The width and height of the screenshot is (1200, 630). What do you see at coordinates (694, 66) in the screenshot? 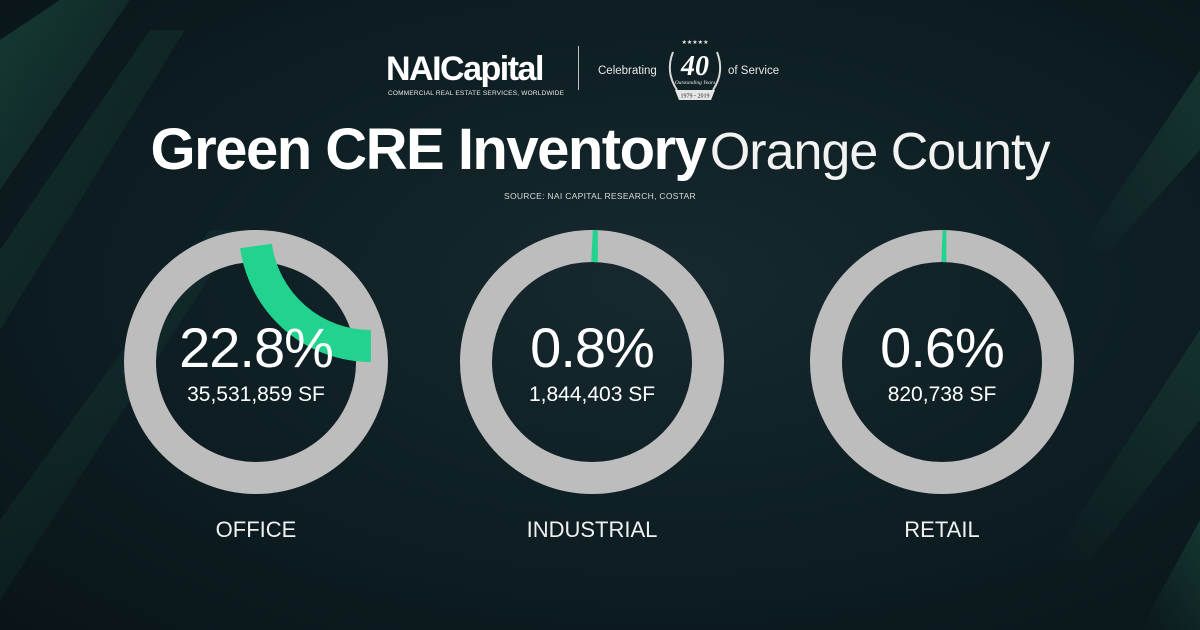
I see `badge-number: 40` at bounding box center [694, 66].